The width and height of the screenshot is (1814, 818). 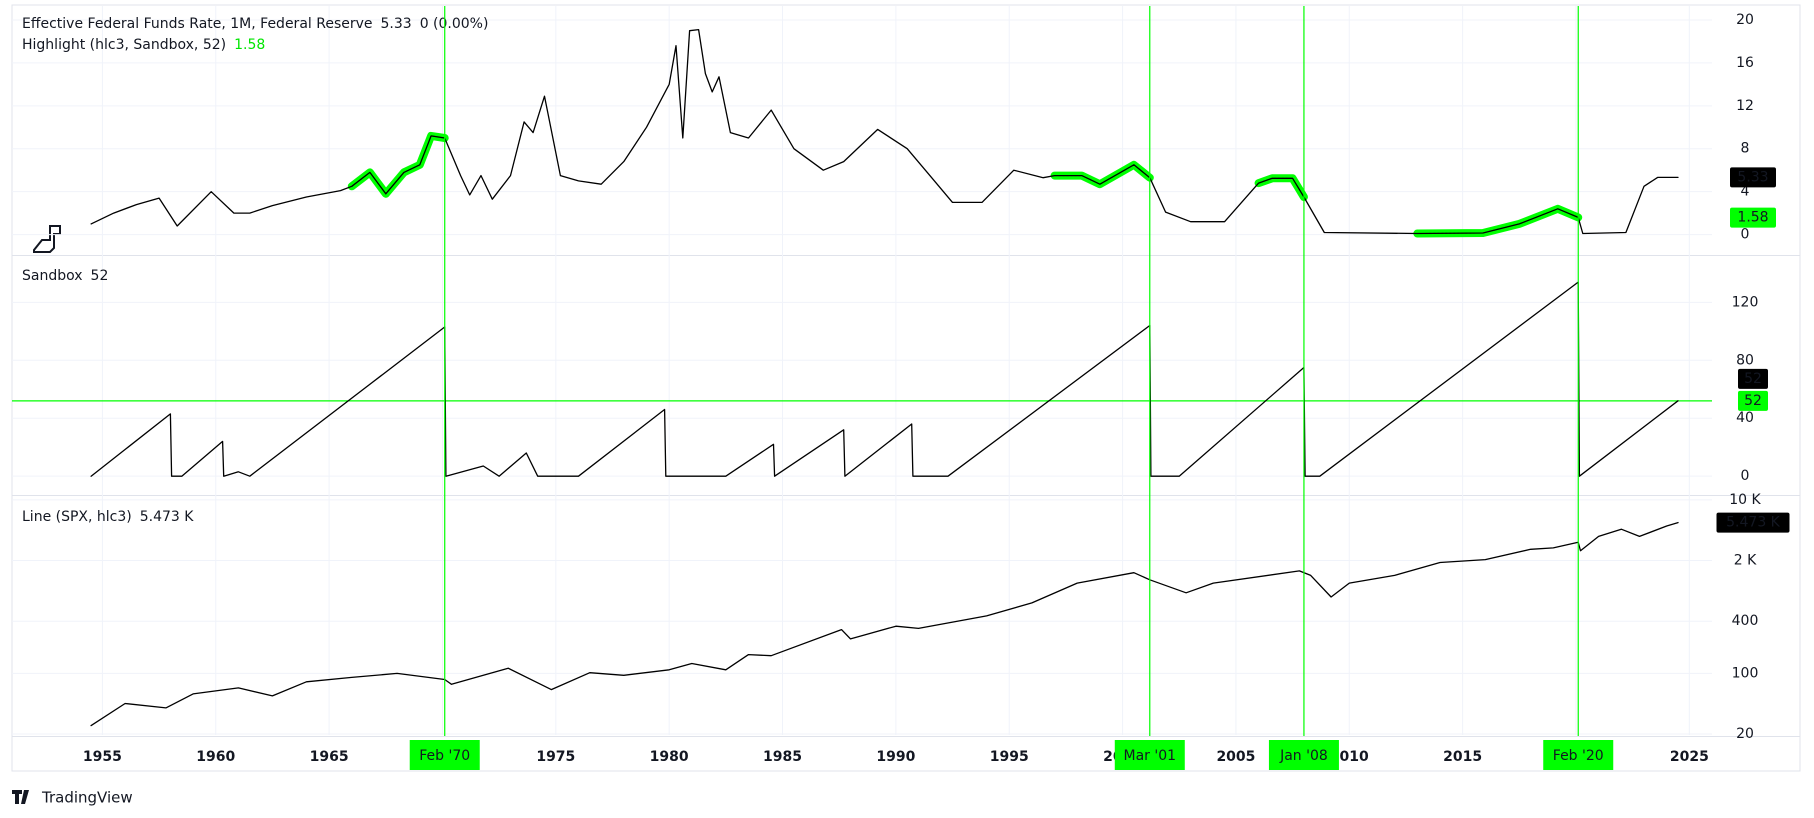 I want to click on x-tick-label: 2010, so click(x=1349, y=757).